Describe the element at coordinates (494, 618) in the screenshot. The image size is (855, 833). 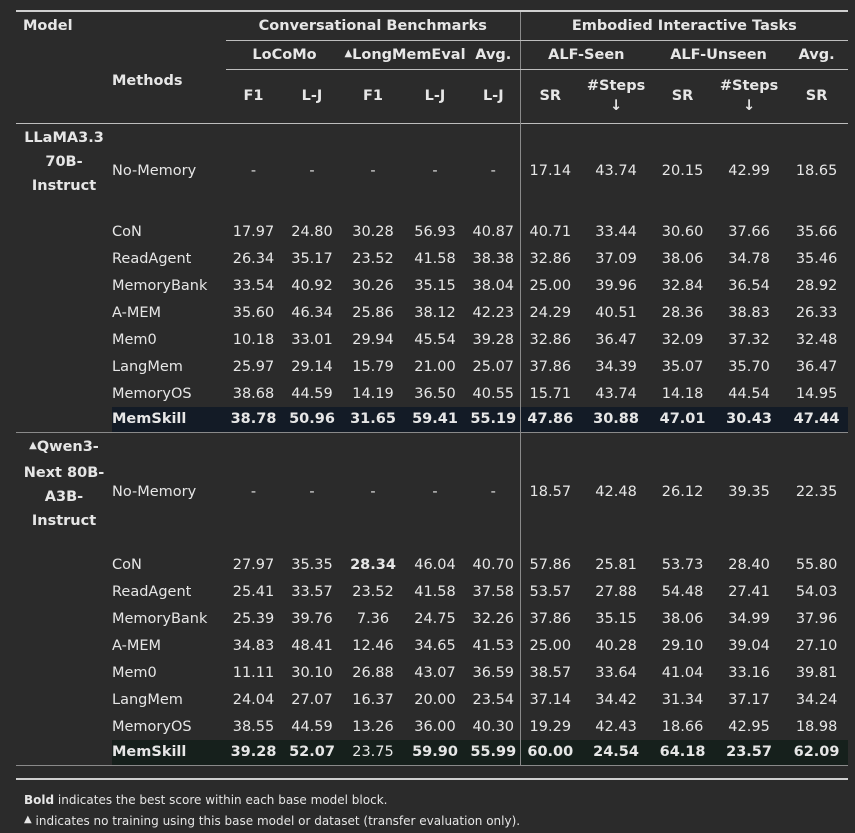
I see `table-cell: 32.26` at that location.